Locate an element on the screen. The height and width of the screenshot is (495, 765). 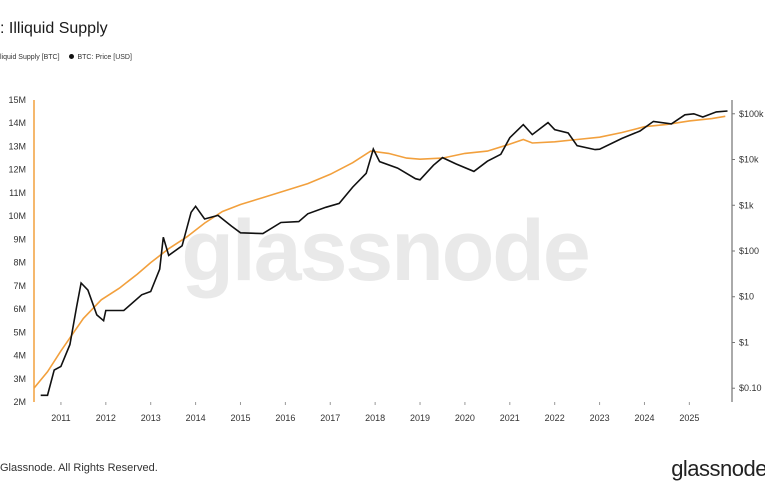
left-y-axis: 2M 3M 4M 5M 6M 7M 8M 9M 10M 11M 12M 13M 14M 15M is located at coordinates (17, 251).